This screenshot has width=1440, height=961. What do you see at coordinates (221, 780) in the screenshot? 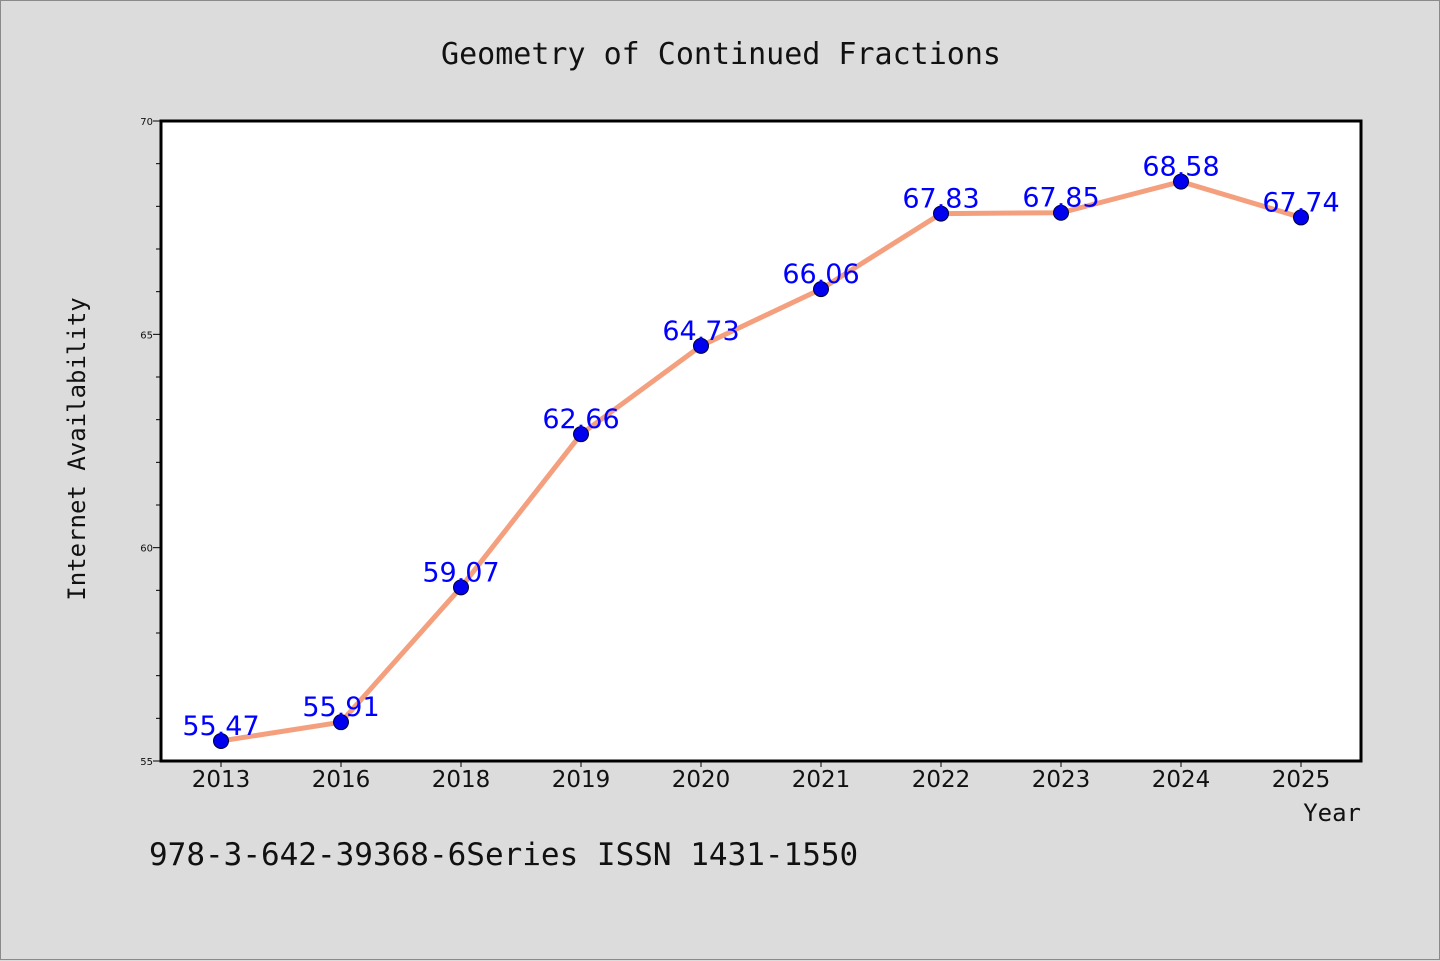
I see `x-tick-label: 2013` at bounding box center [221, 780].